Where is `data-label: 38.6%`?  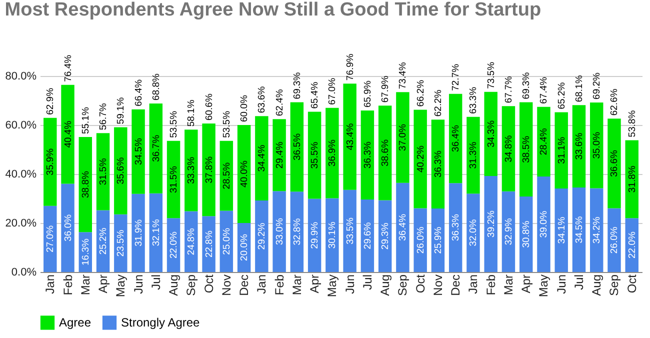
data-label: 38.6% is located at coordinates (386, 152).